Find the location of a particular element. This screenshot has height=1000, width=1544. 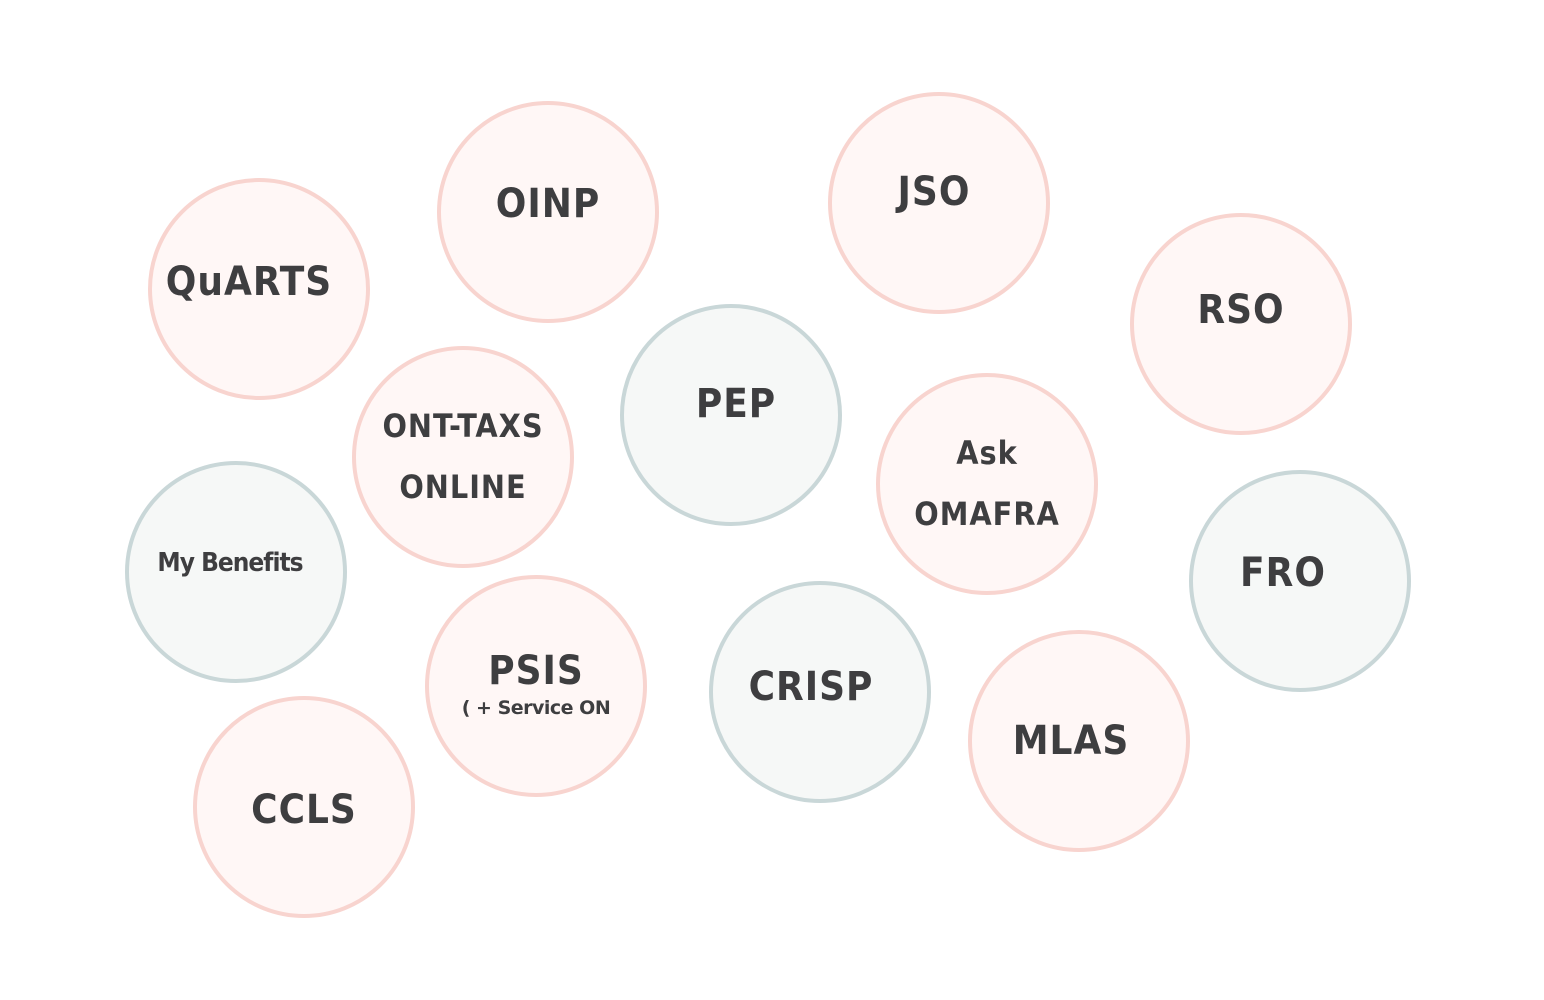

bubble-label: FRO is located at coordinates (1283, 573).